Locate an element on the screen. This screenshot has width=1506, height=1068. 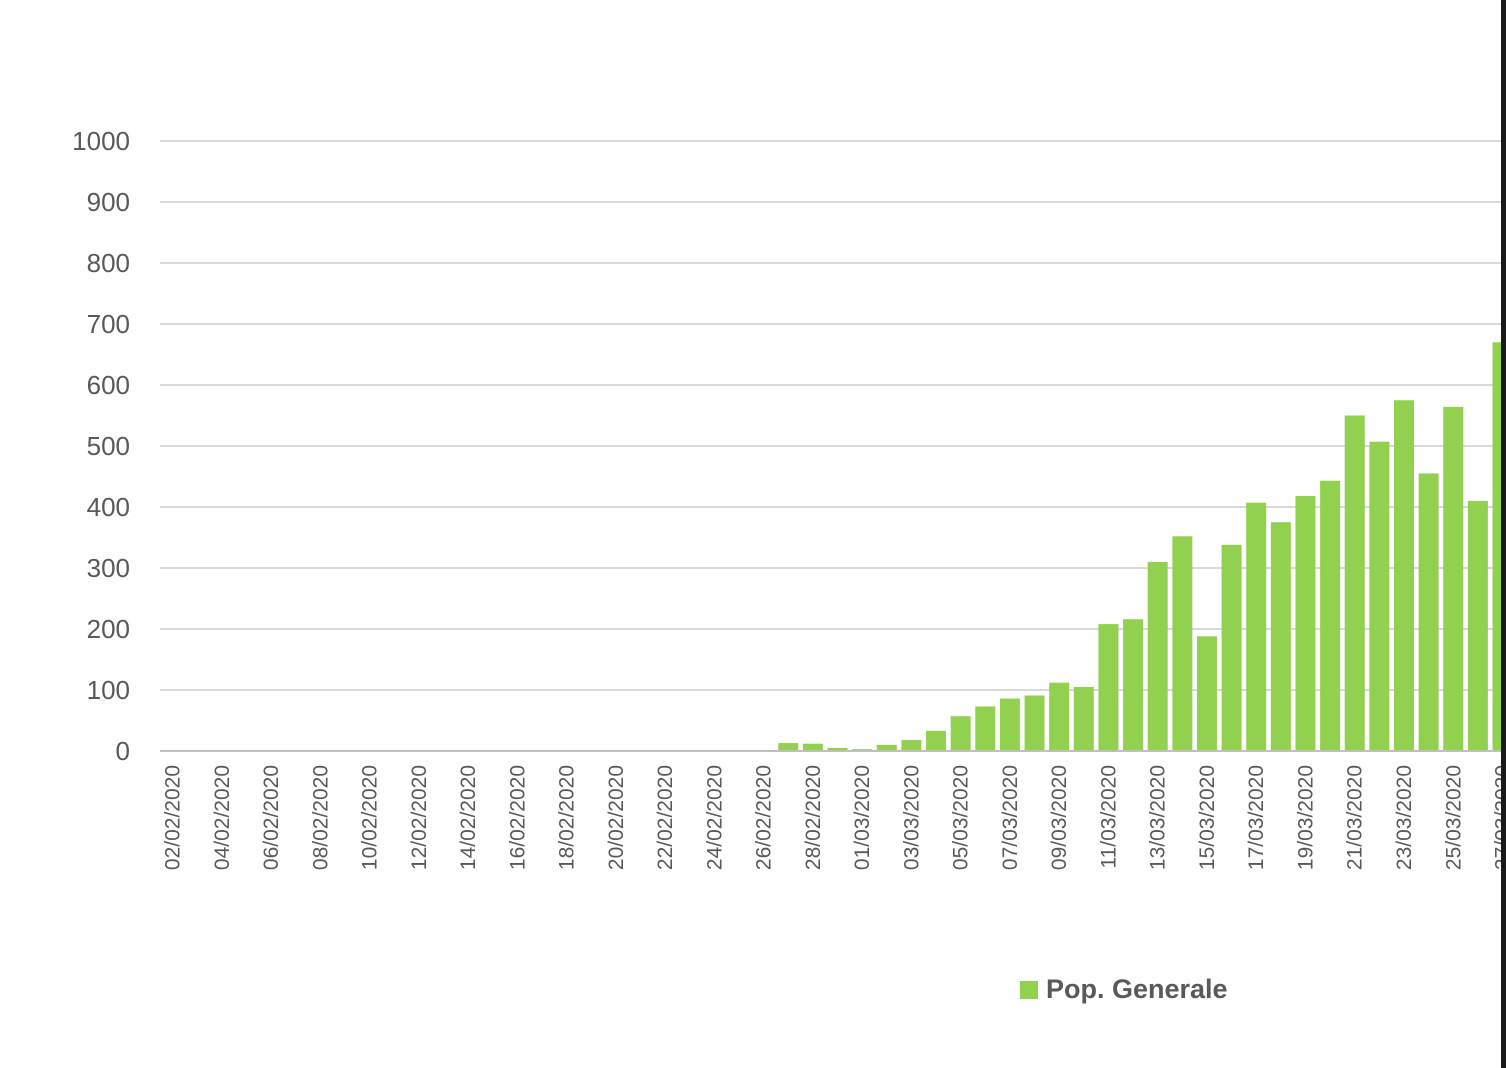
y-tick-label: 0 is located at coordinates (123, 751).